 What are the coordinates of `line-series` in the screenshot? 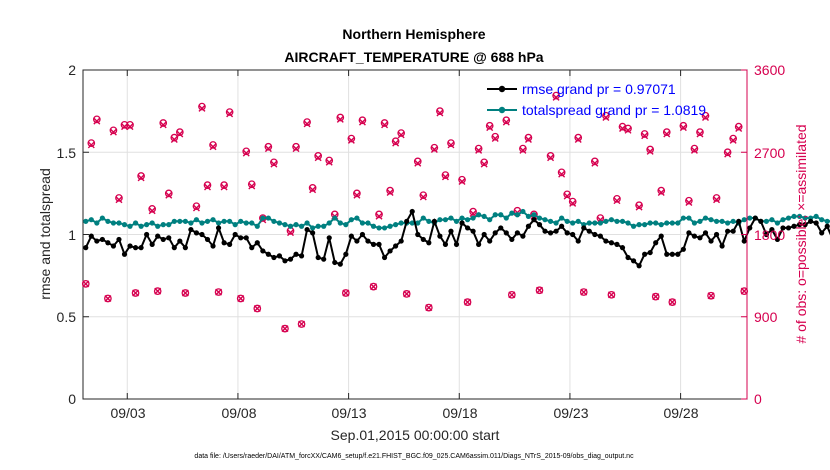 It's located at (456, 238).